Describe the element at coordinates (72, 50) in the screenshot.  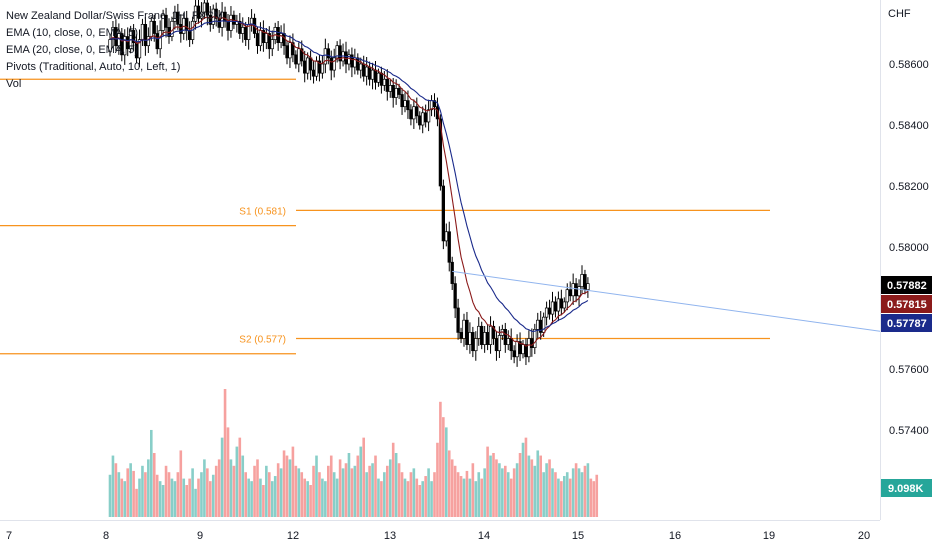
I see `legend-ema20: EMA (20, close, 0, EMA, 5)` at that location.